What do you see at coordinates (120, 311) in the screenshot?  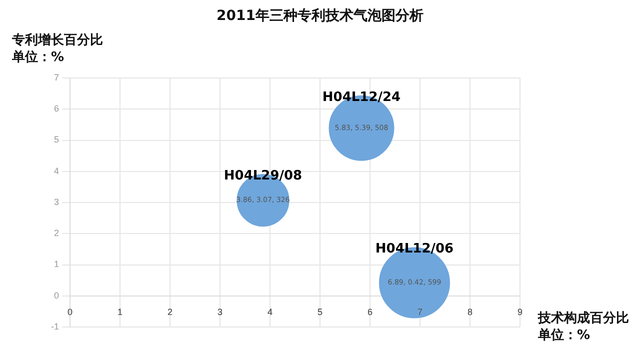 I see `x-tick-label: 1` at bounding box center [120, 311].